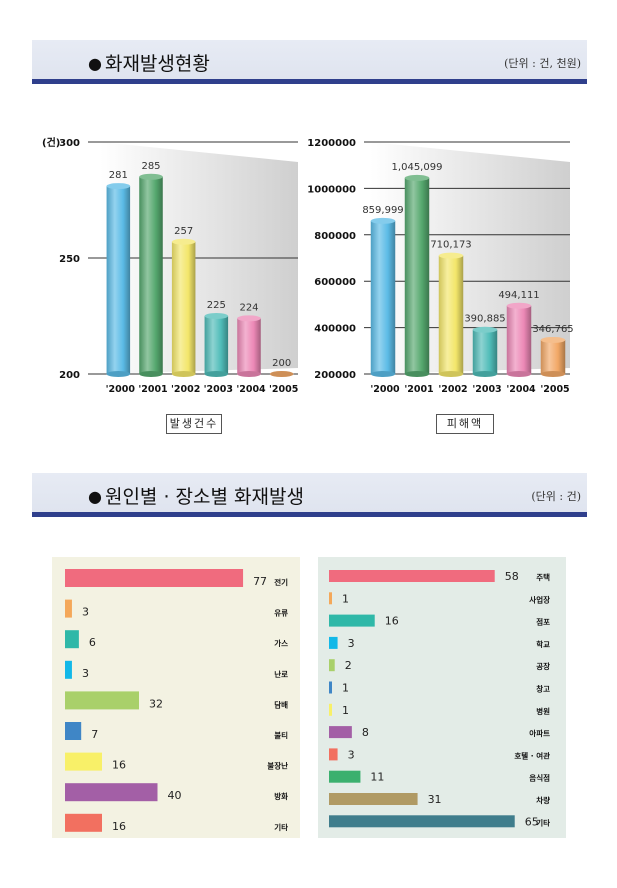 This screenshot has height=888, width=617. What do you see at coordinates (345, 598) in the screenshot?
I see `data-label: 1` at bounding box center [345, 598].